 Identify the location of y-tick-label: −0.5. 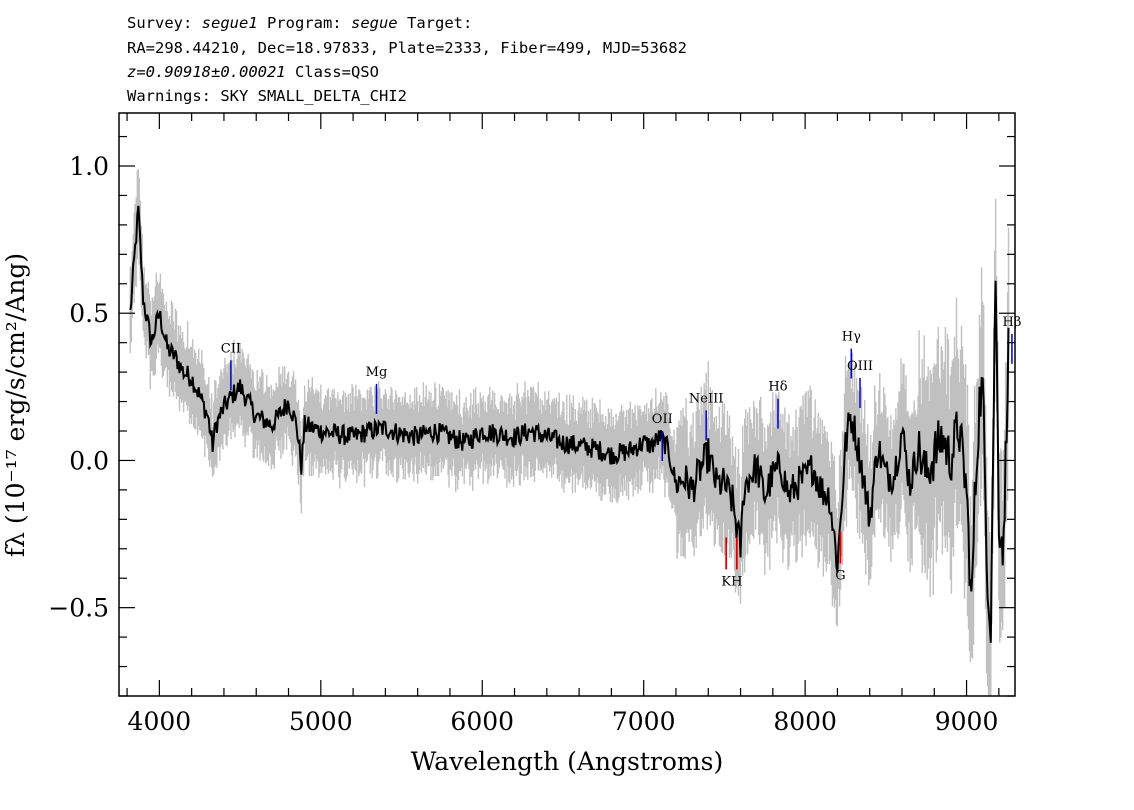
(78, 608).